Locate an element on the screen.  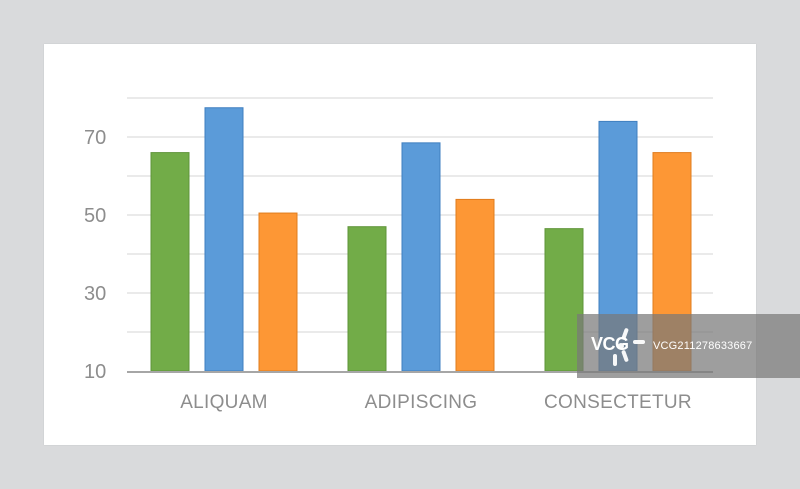
watermark: VCG VCG211278633667 is located at coordinates (688, 346).